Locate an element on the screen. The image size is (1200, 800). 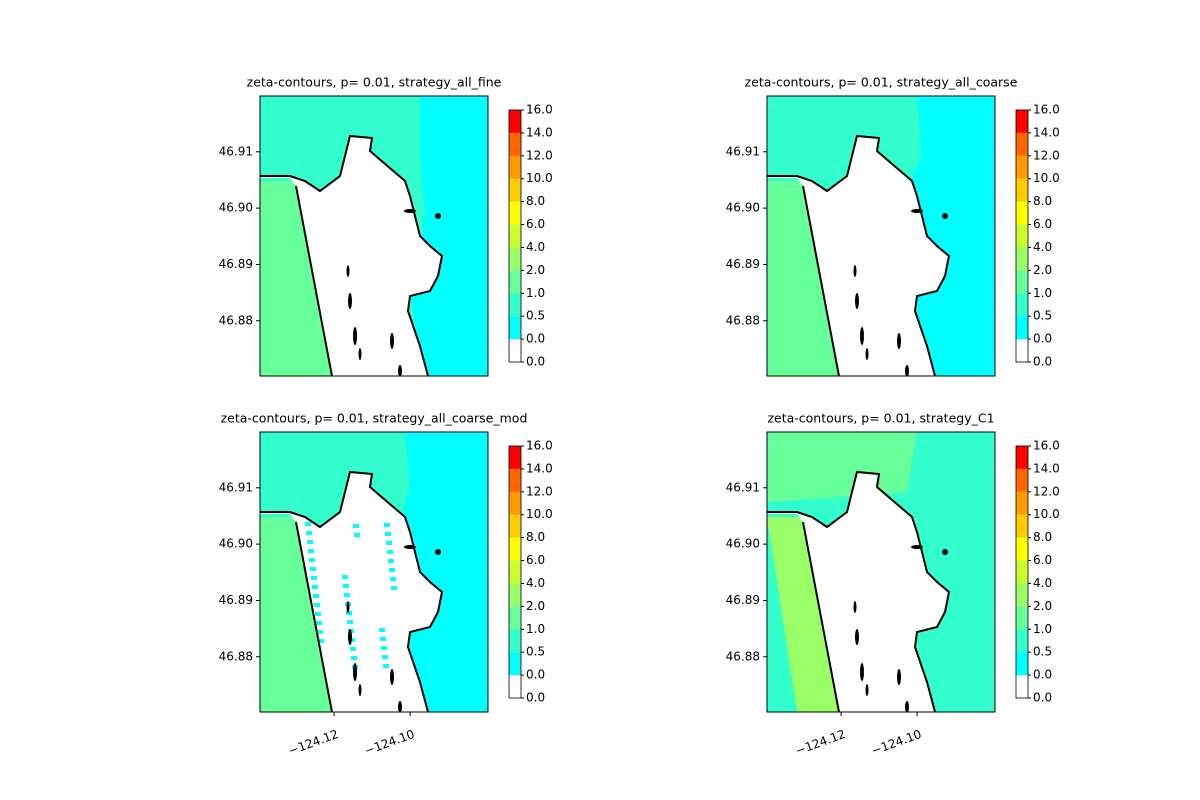
axes-frame is located at coordinates (881, 572).